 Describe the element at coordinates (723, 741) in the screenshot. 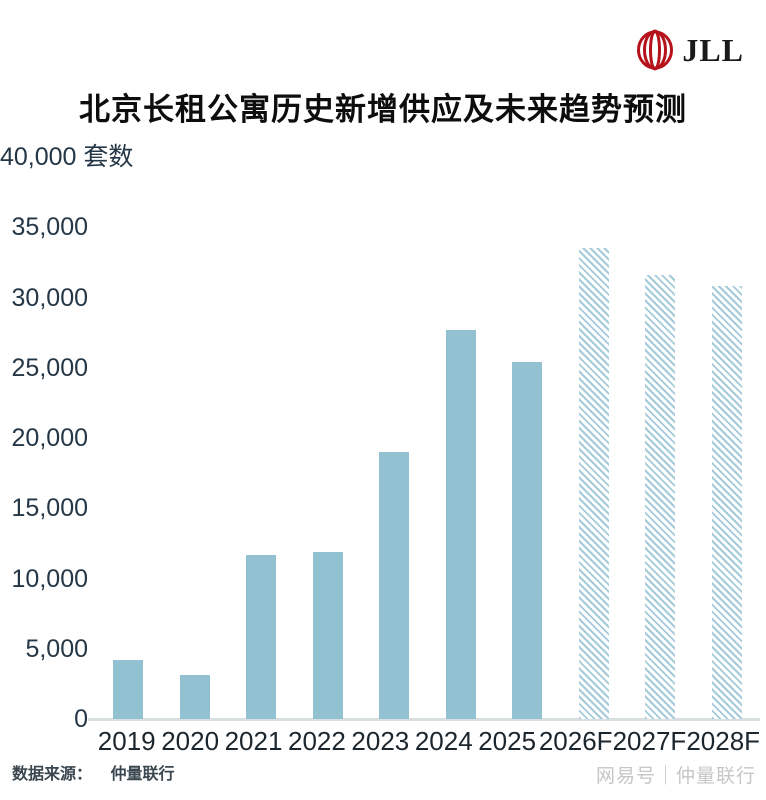

I see `x-tick-label: 2028F` at that location.